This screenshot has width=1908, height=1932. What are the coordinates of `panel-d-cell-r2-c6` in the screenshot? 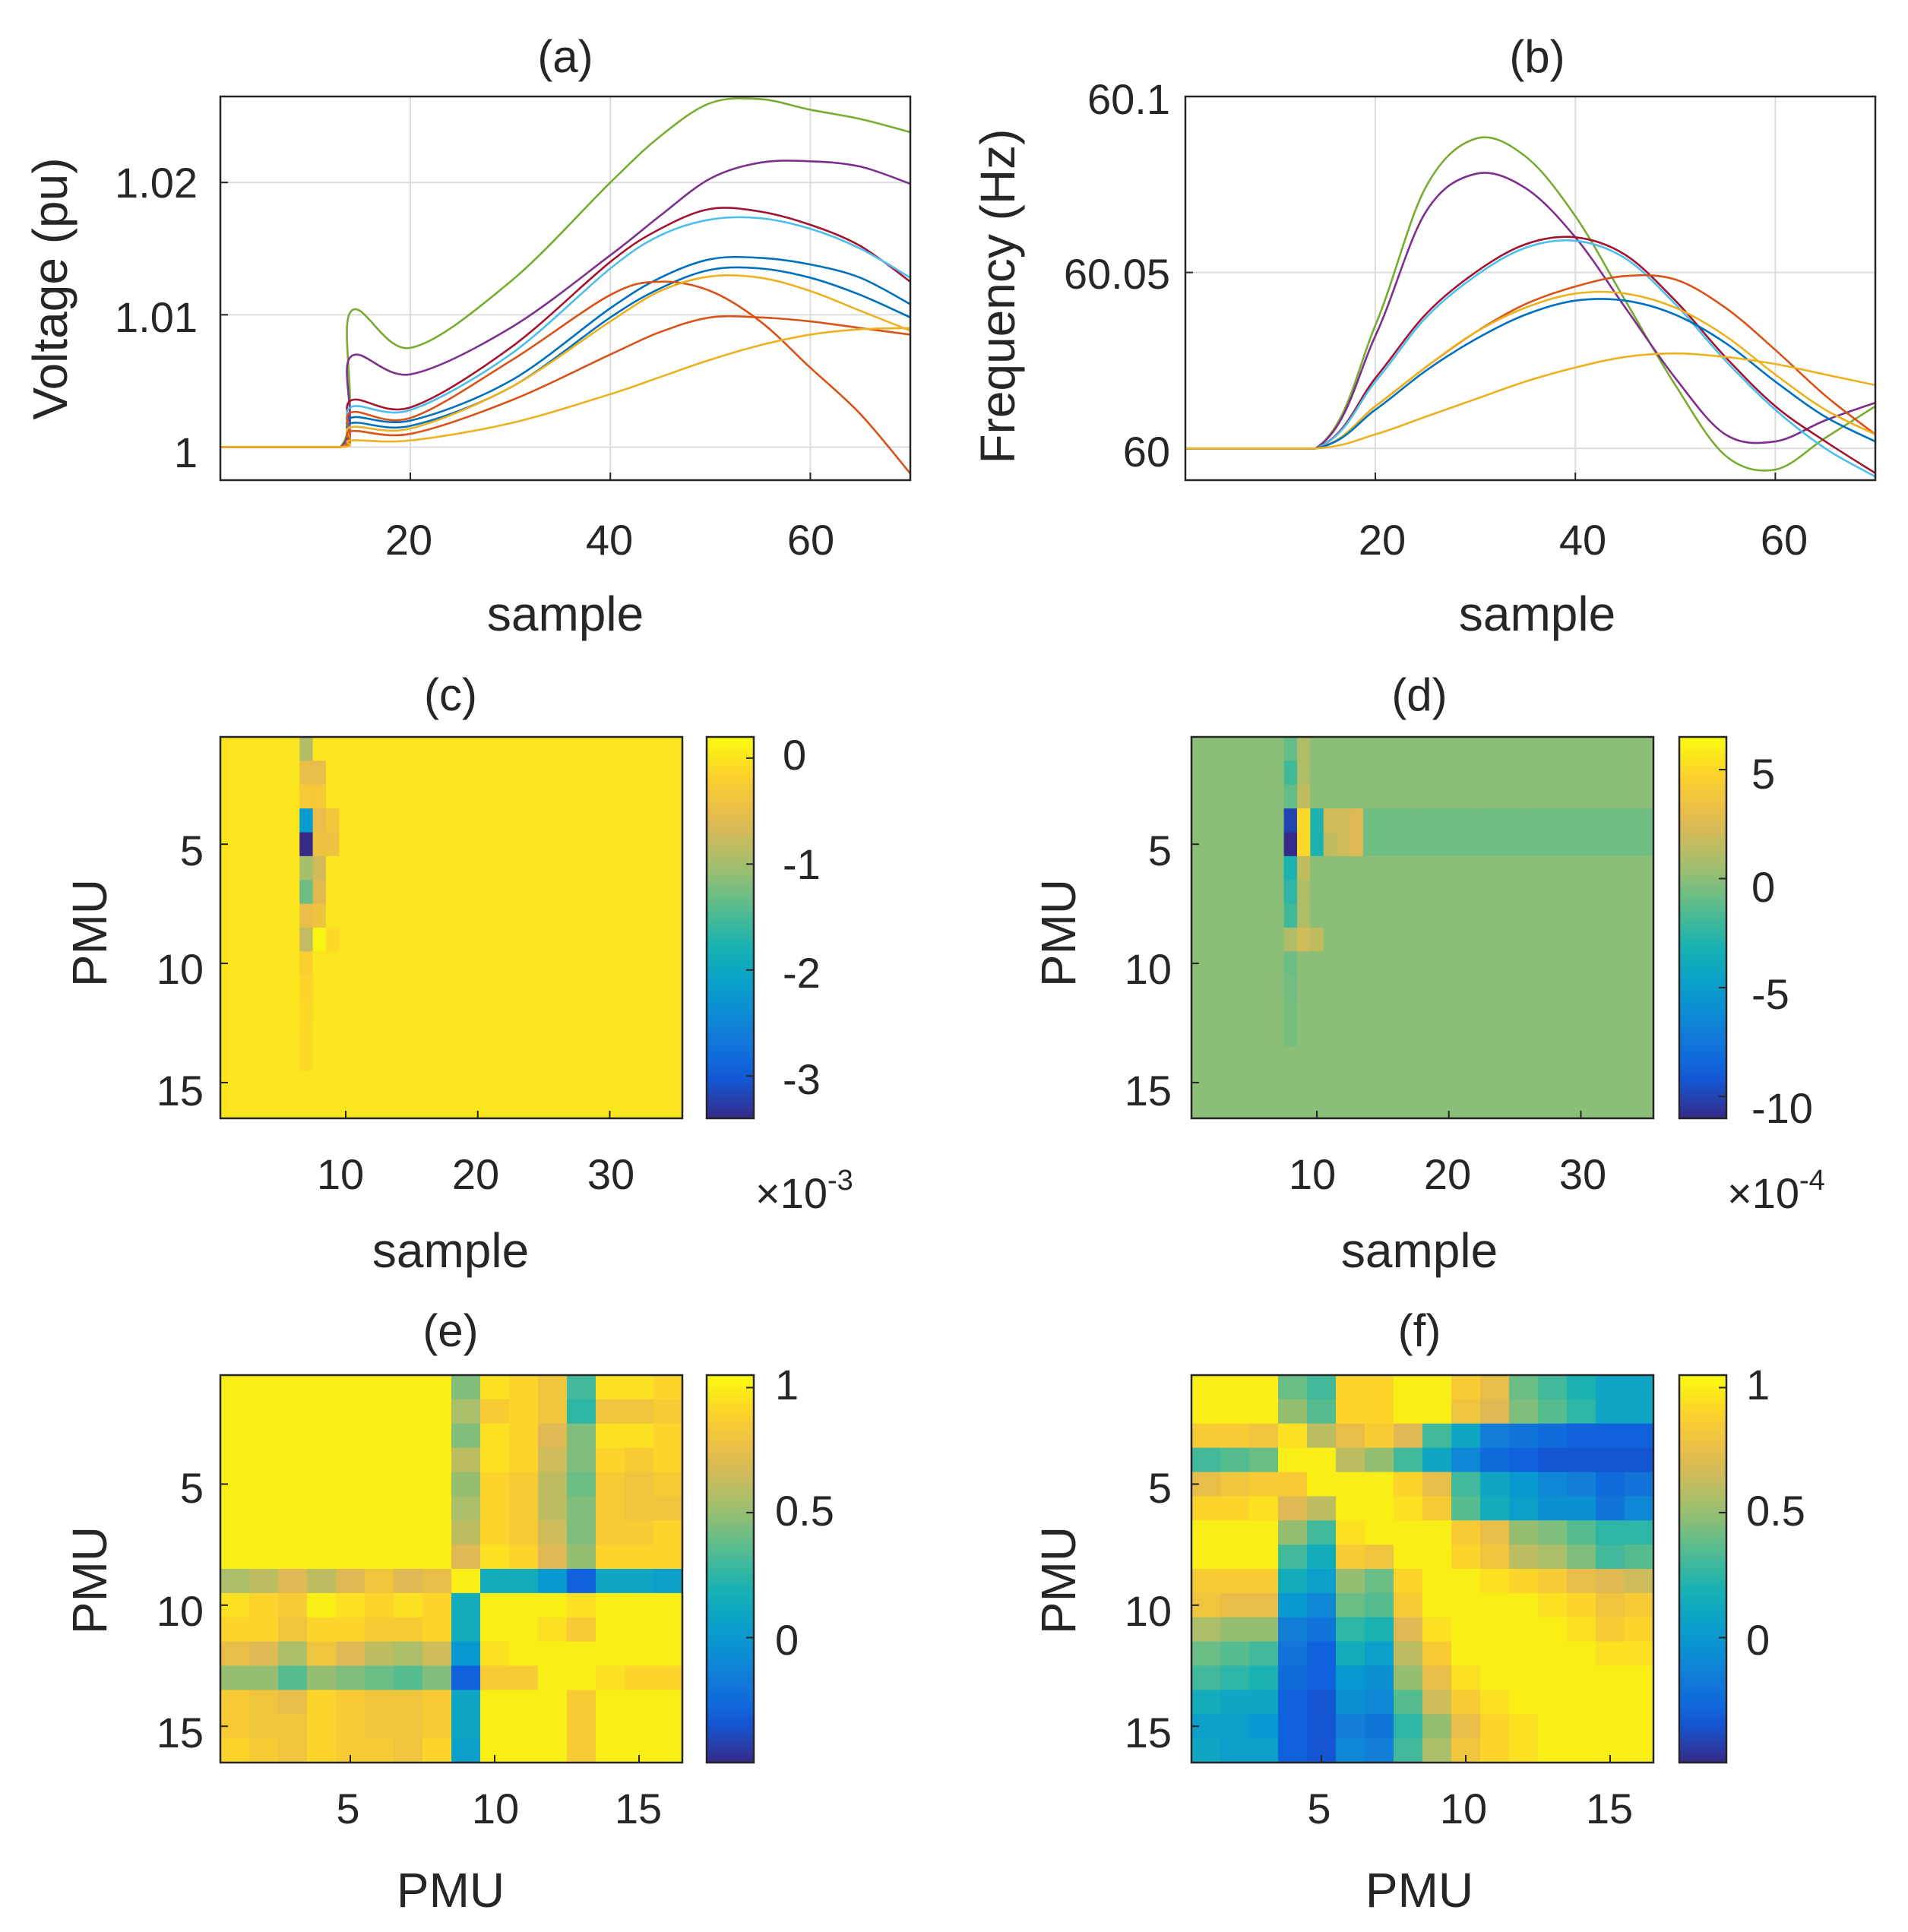 It's located at (1264, 773).